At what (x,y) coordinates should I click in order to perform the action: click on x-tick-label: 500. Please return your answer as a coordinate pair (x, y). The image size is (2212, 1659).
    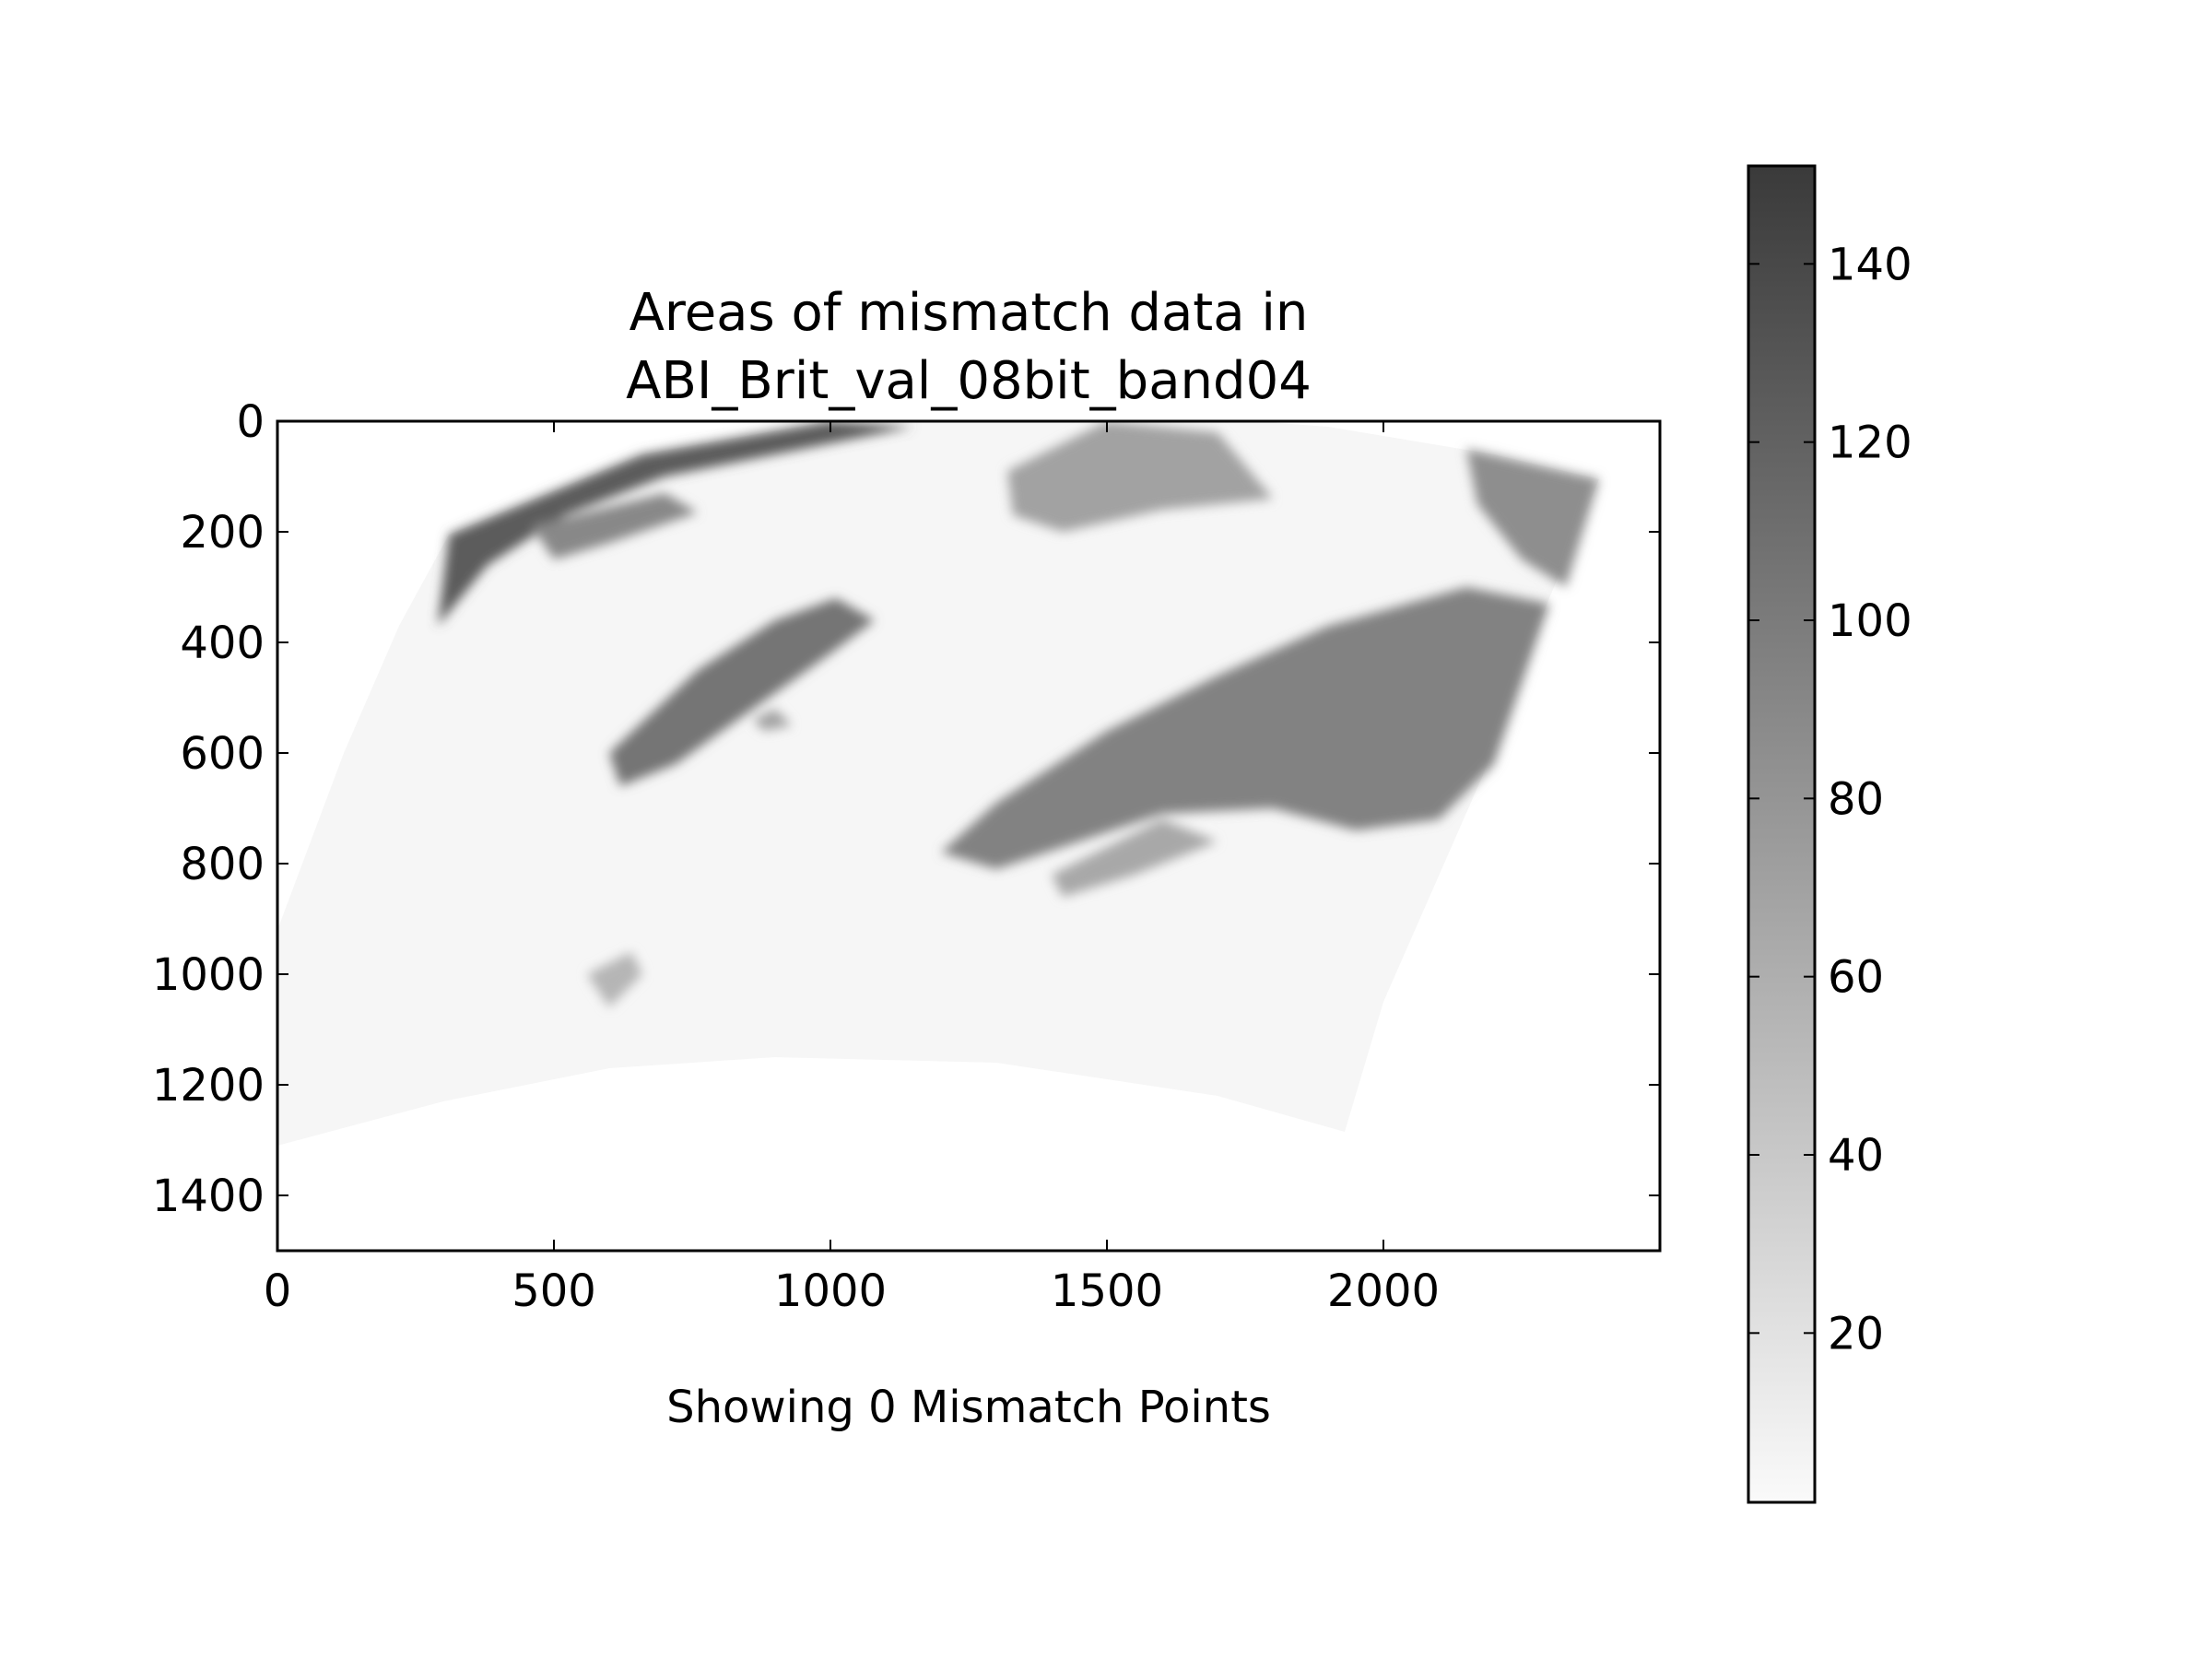
    Looking at the image, I should click on (554, 1291).